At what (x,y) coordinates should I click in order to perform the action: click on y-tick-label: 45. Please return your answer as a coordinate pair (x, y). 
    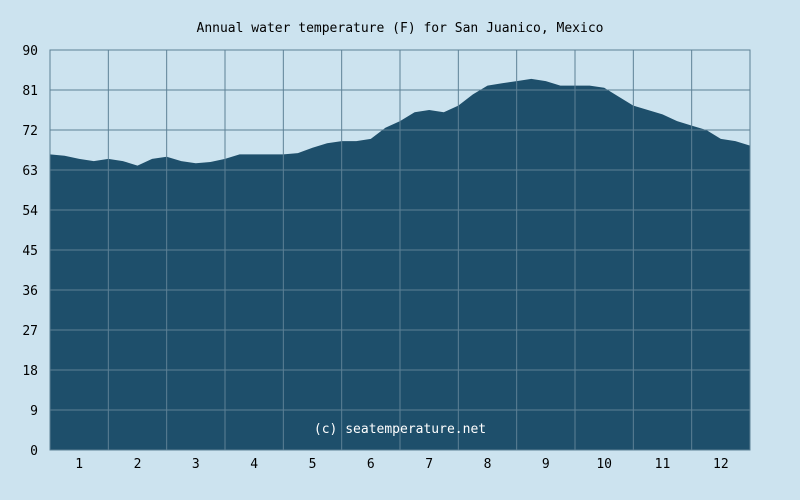
    Looking at the image, I should click on (30, 251).